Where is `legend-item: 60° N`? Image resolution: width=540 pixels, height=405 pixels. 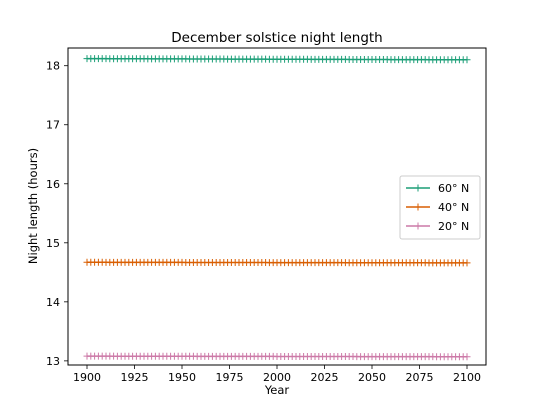 legend-item: 60° N is located at coordinates (437, 188).